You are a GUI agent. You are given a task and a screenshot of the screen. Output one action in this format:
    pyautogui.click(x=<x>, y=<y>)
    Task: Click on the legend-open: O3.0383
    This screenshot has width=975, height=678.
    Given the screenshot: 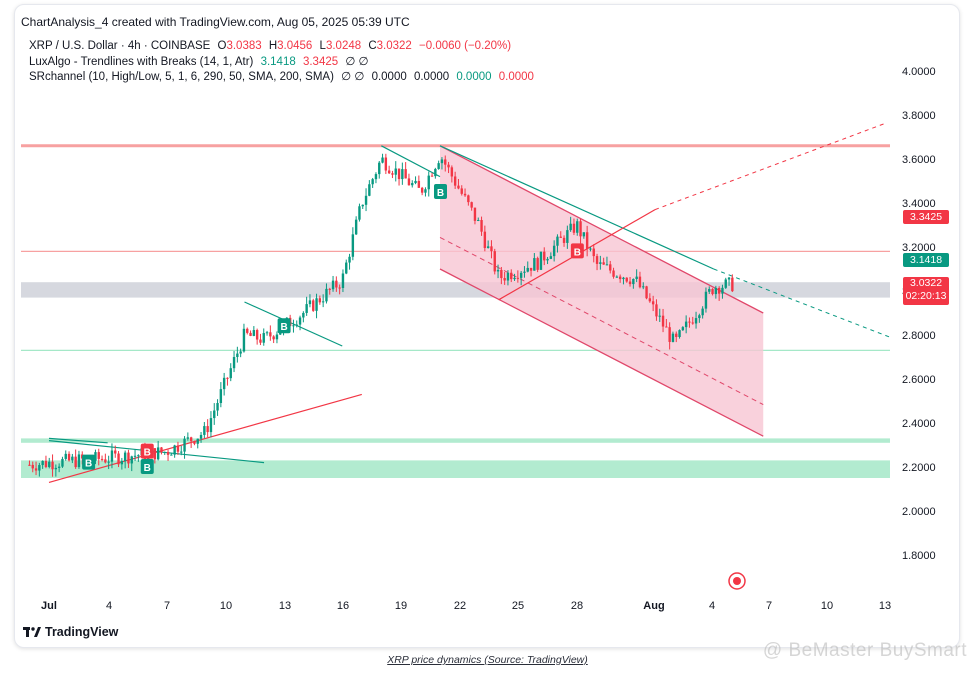 What is the action you would take?
    pyautogui.click(x=239, y=46)
    